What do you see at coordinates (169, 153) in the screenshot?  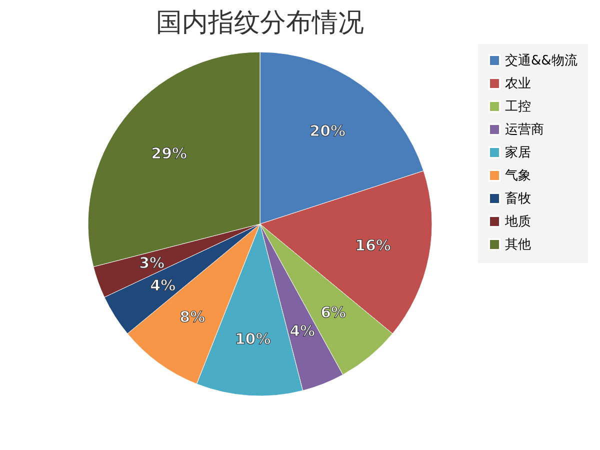 I see `data-label: 29%` at bounding box center [169, 153].